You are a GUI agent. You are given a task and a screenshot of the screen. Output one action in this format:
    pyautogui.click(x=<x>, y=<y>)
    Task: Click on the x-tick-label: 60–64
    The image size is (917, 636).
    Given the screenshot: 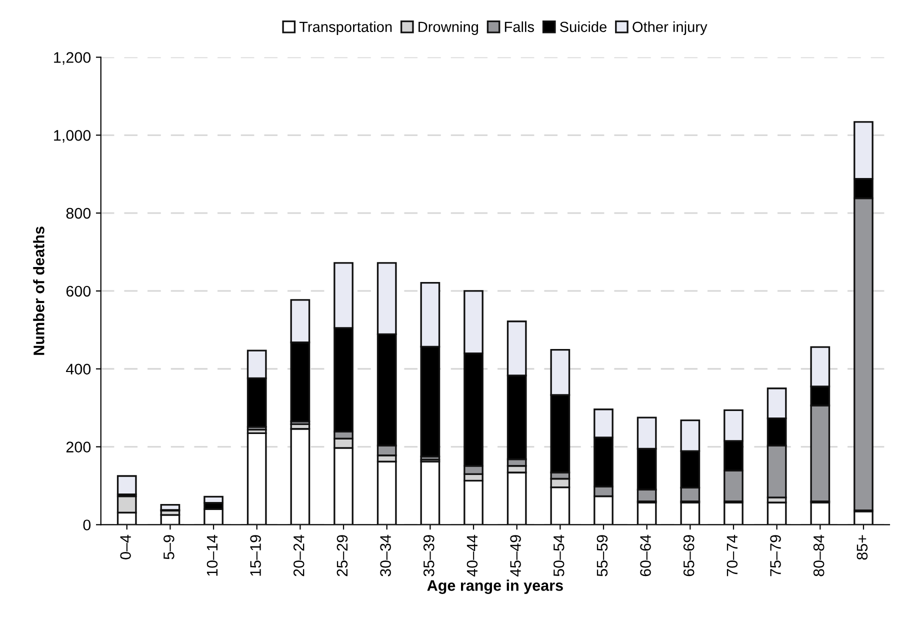 What is the action you would take?
    pyautogui.click(x=645, y=555)
    